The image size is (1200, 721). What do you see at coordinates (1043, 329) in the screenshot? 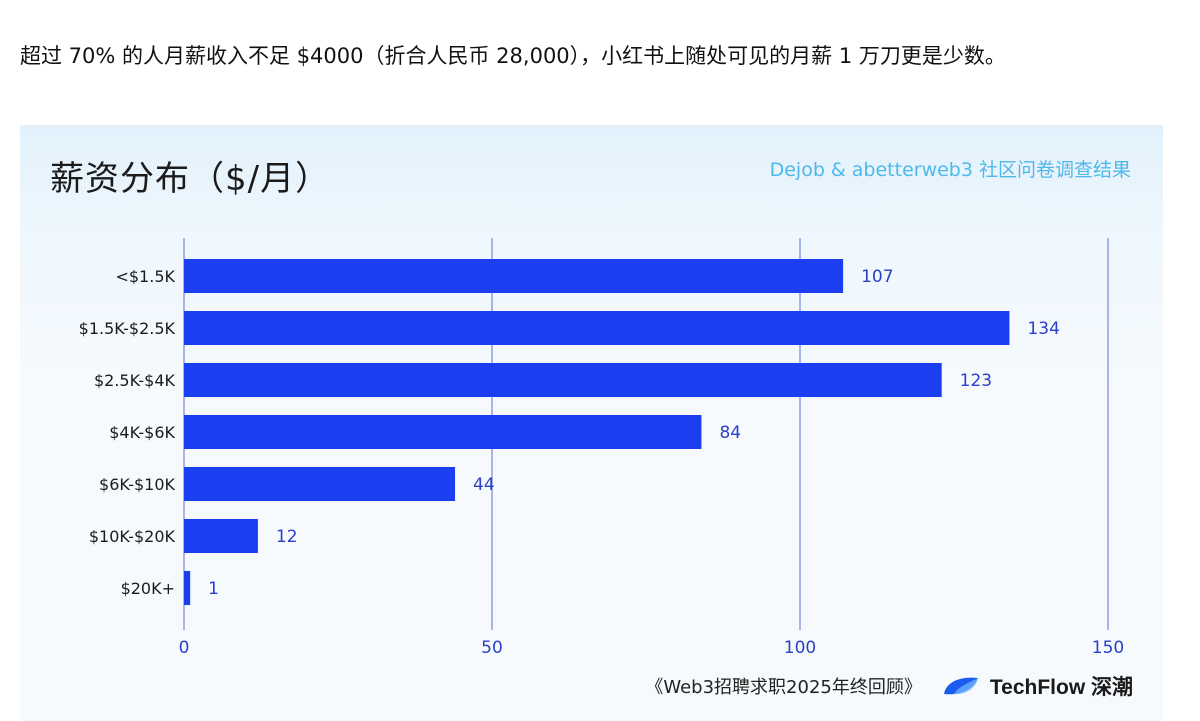
I see `value-label-1: 134` at bounding box center [1043, 329].